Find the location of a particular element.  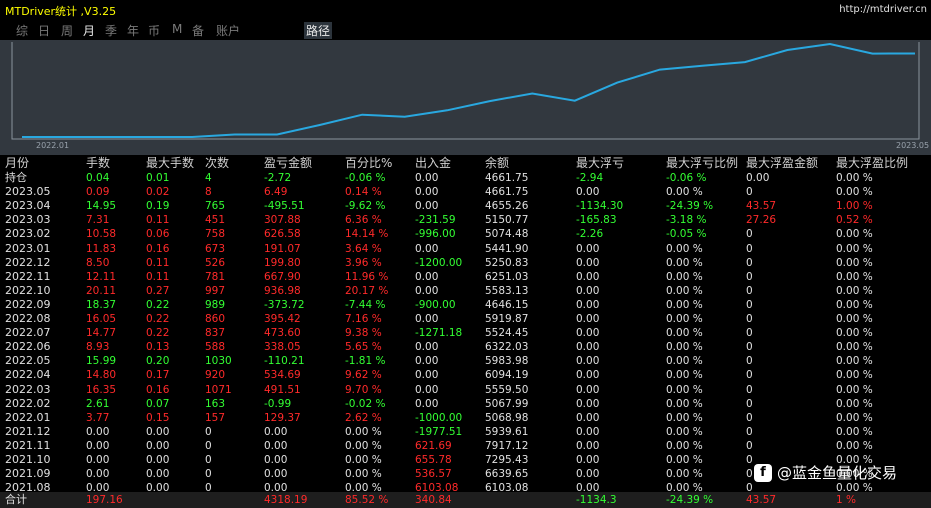

tab-2: 周 is located at coordinates (67, 31).